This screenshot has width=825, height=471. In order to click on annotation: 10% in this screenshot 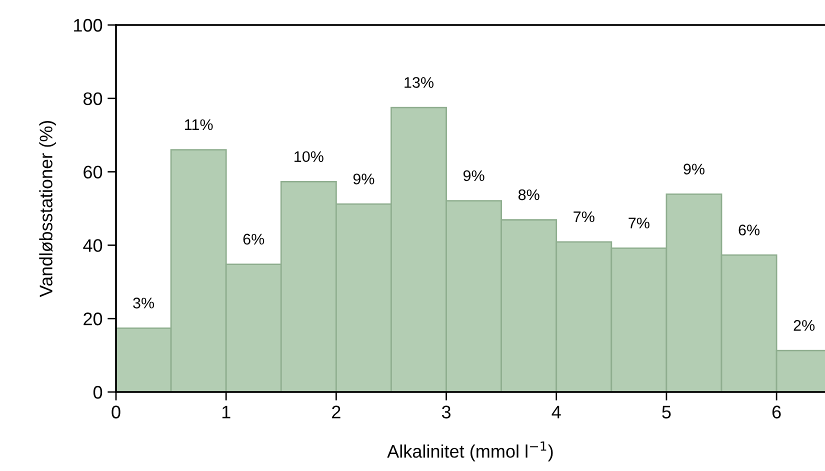, I will do `click(309, 156)`.